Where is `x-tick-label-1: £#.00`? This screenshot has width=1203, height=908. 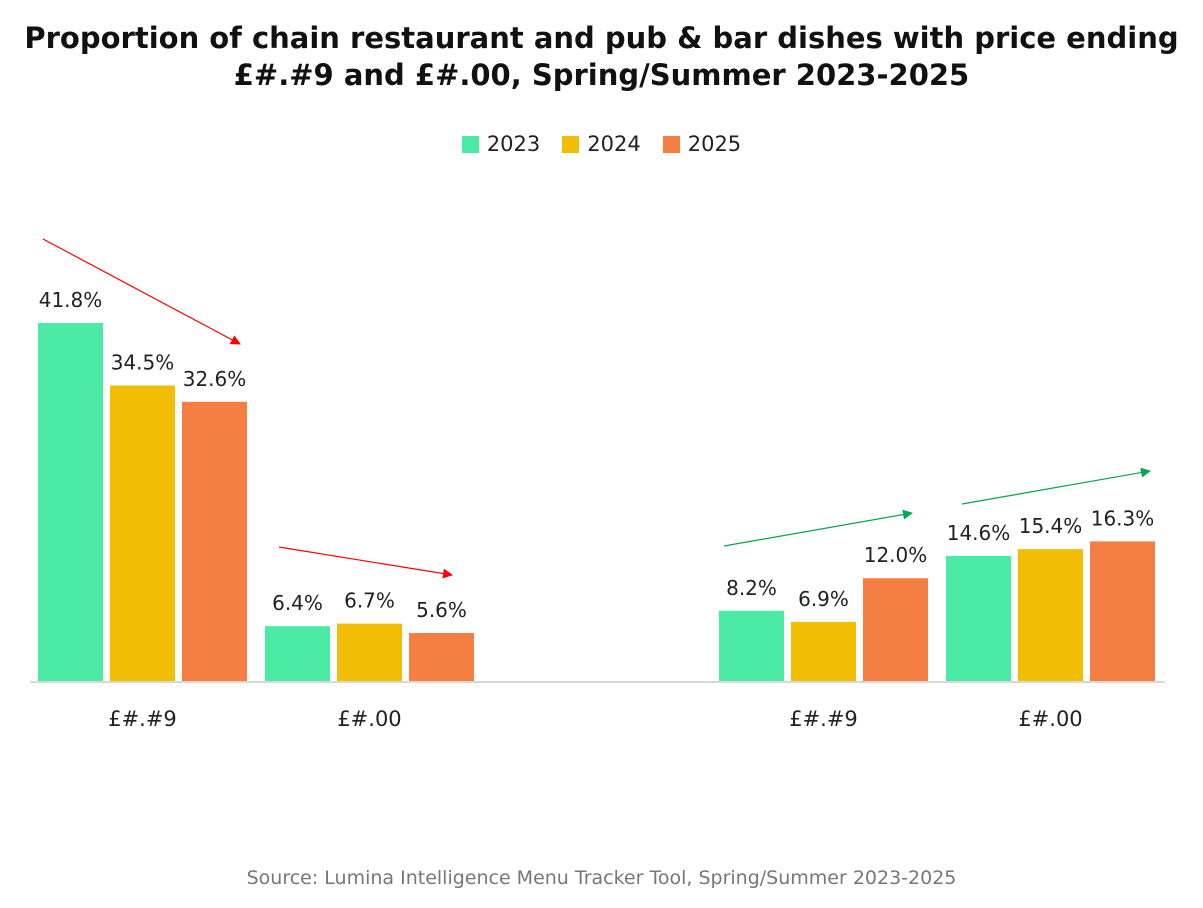
x-tick-label-1: £#.00 is located at coordinates (369, 719).